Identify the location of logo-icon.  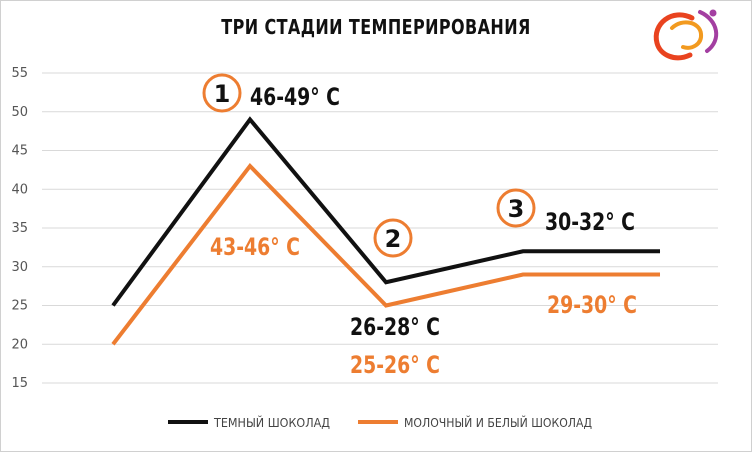
(686, 35).